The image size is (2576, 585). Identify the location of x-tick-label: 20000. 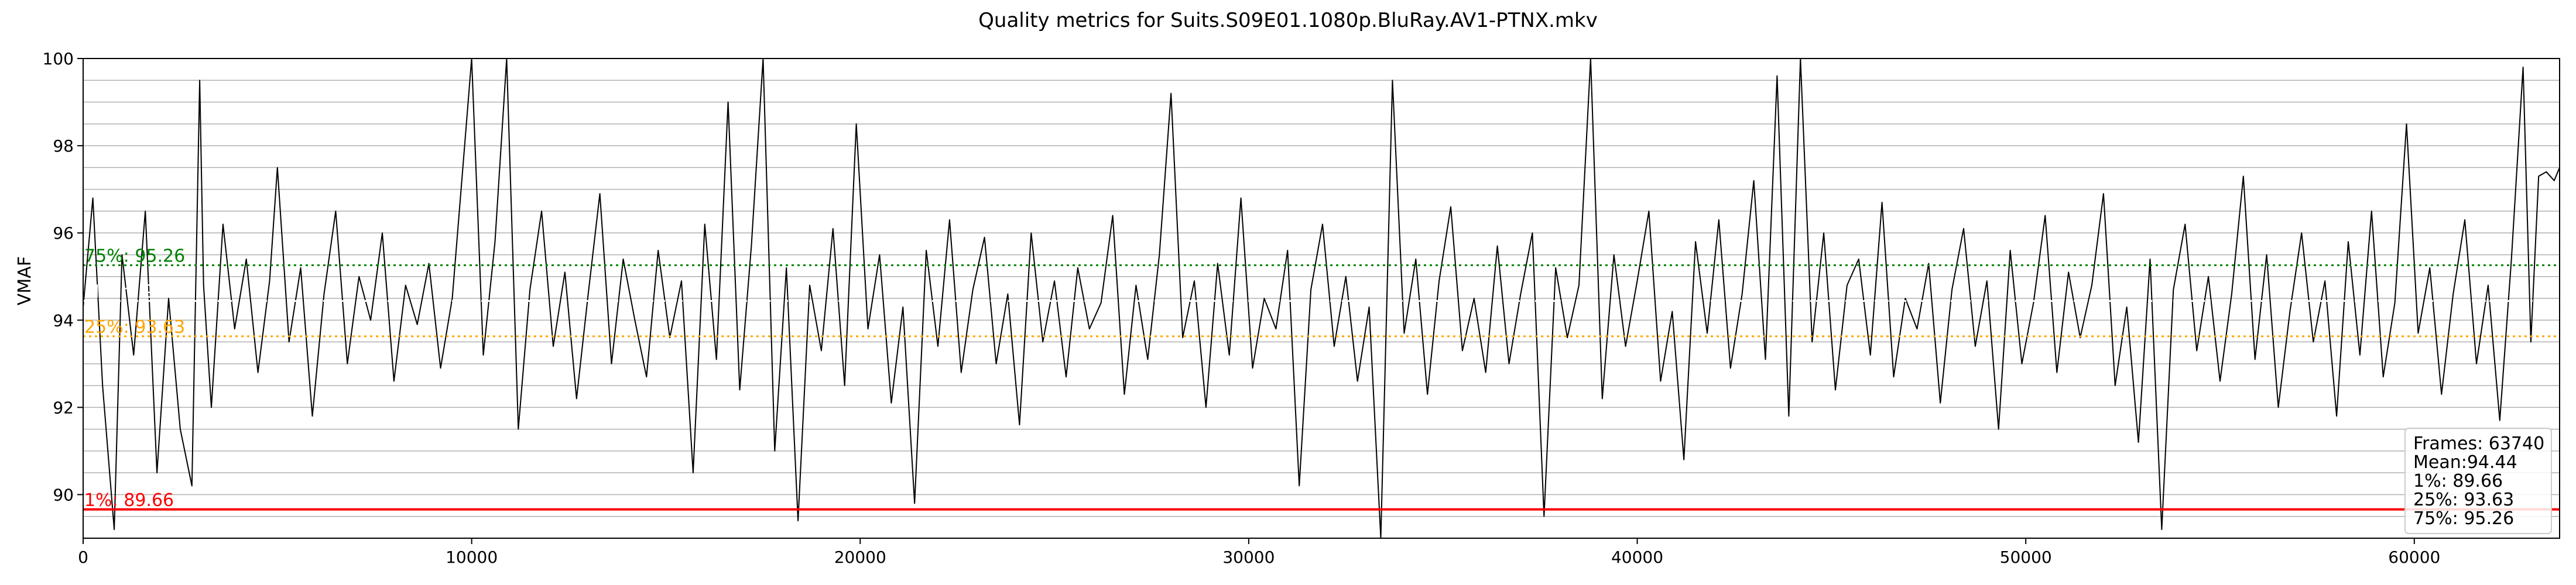
(860, 557).